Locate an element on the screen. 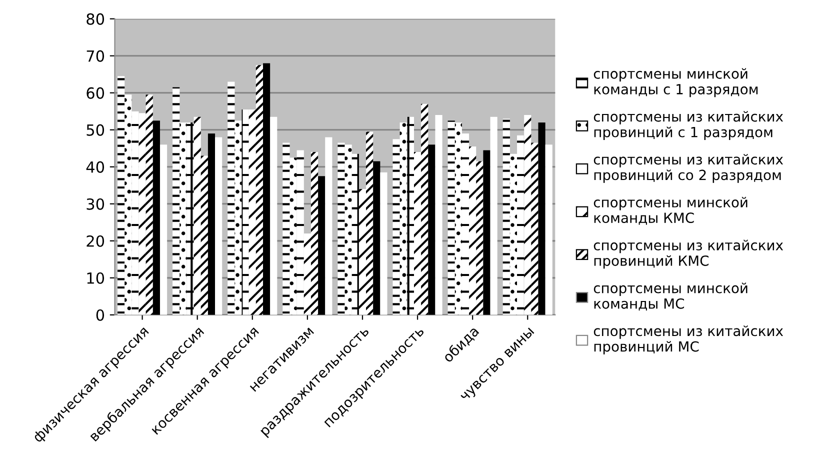 This screenshot has width=814, height=459. legend-label: спортсмены из китайских провинций МС is located at coordinates (689, 339).